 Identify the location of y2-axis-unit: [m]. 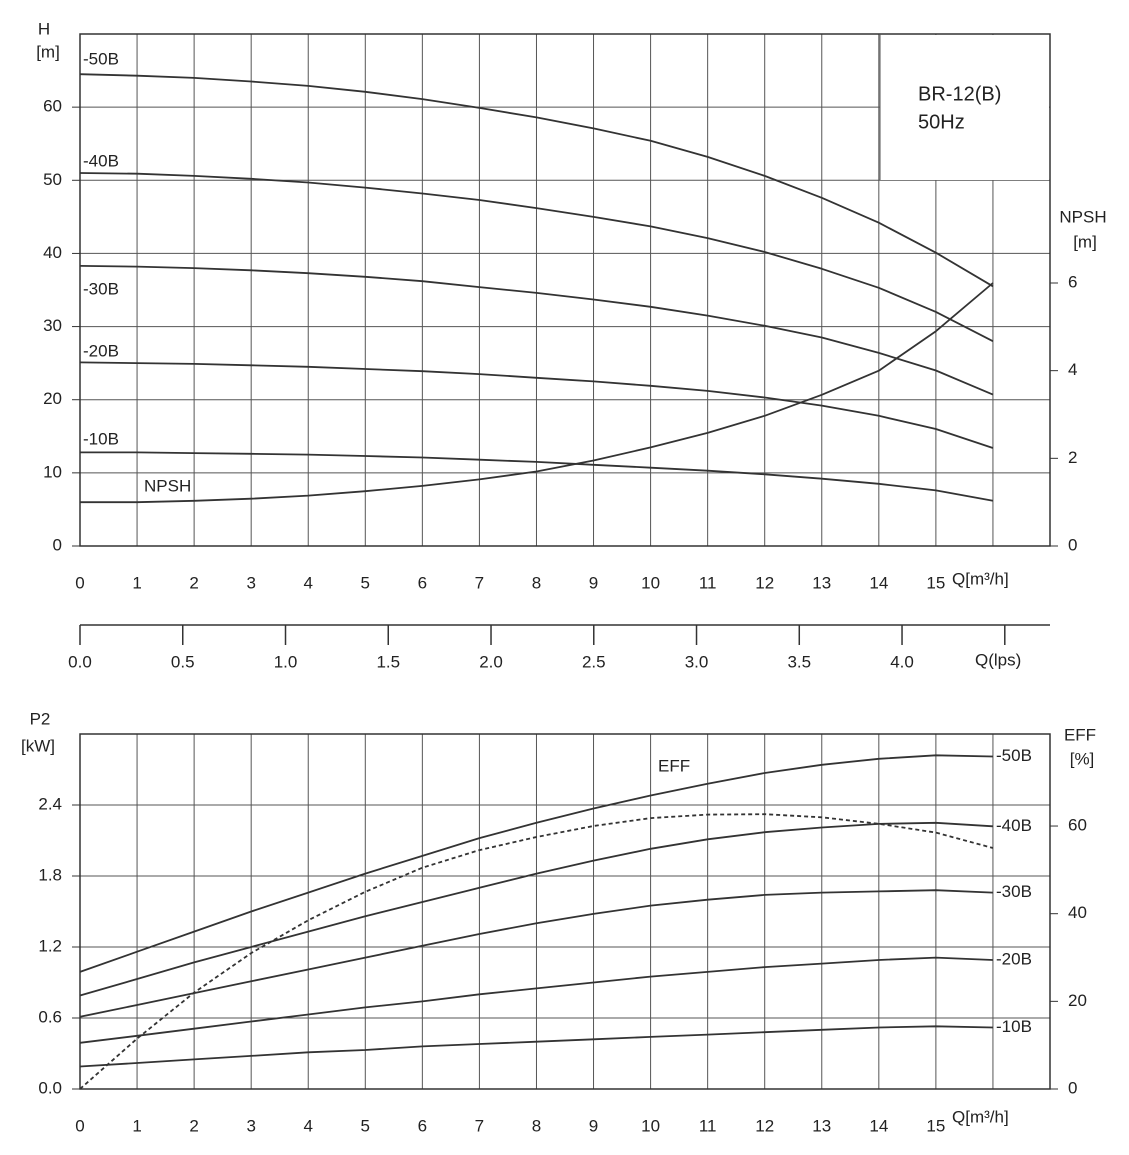
(1085, 241).